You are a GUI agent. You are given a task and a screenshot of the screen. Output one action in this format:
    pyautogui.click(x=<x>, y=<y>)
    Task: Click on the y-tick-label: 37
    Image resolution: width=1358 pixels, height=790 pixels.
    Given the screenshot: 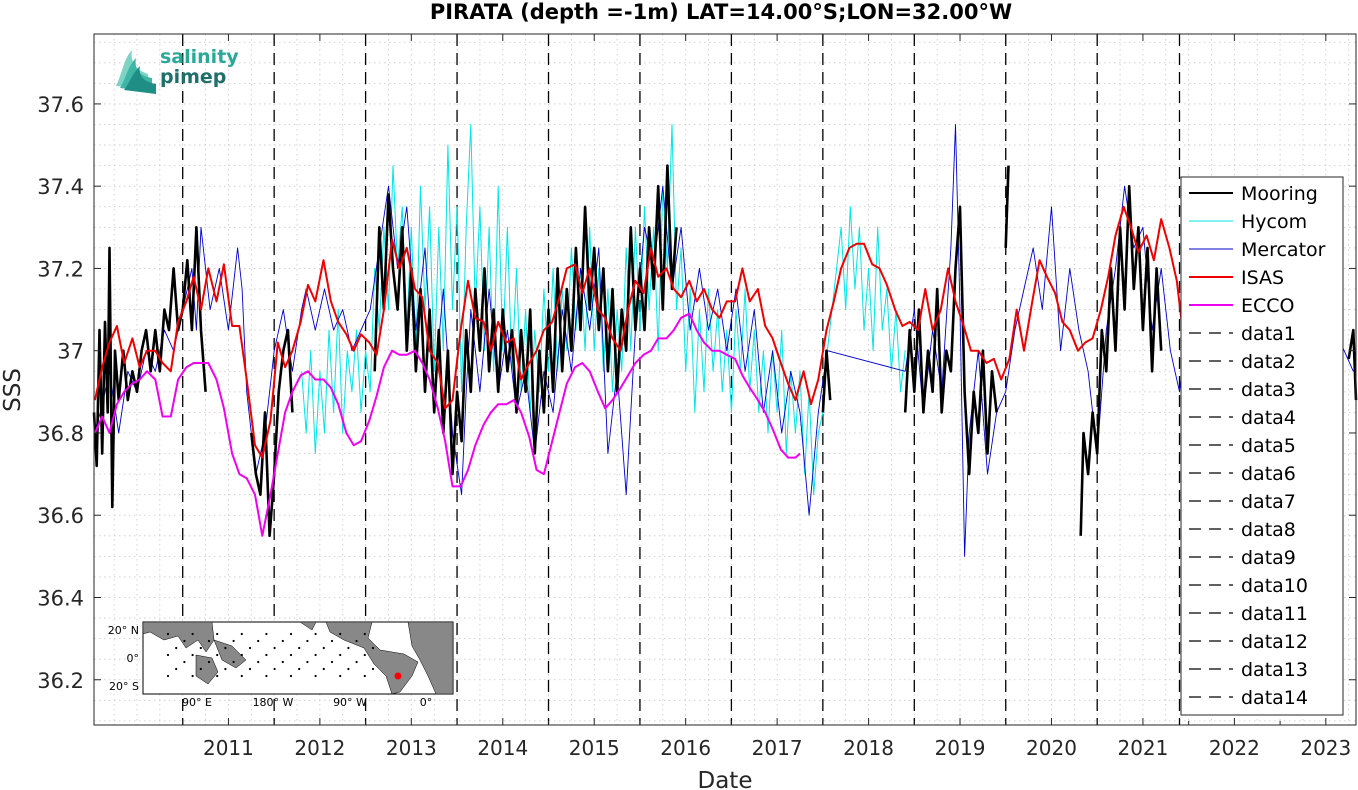 What is the action you would take?
    pyautogui.click(x=70, y=352)
    